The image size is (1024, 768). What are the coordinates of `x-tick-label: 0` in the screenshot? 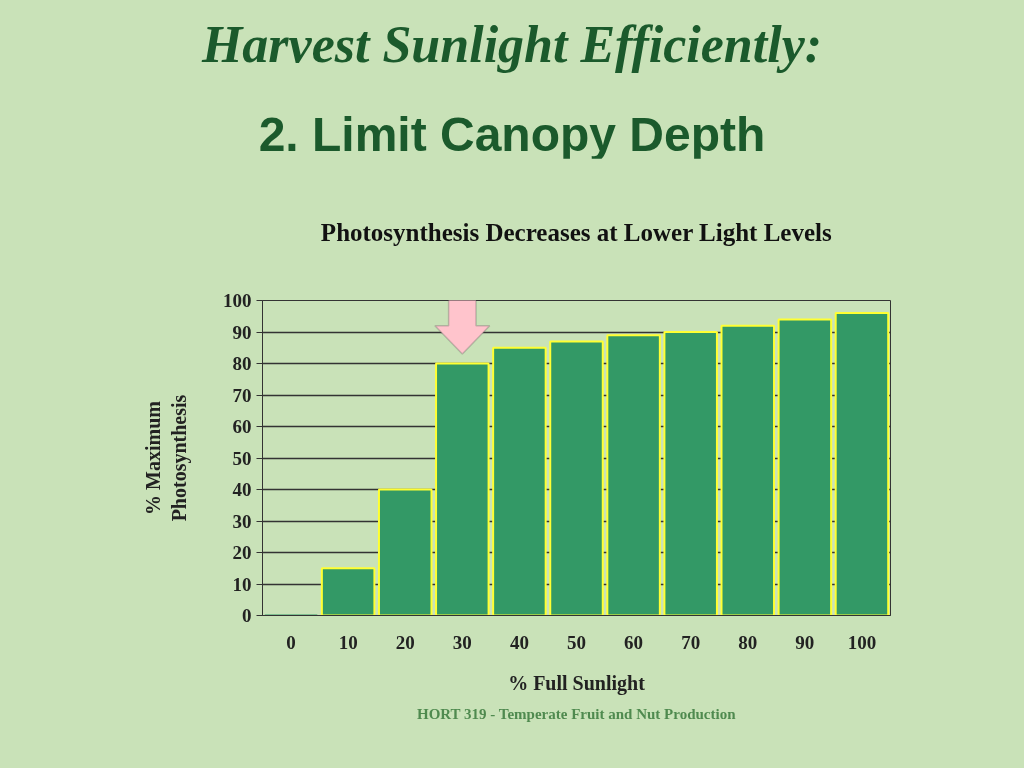 It's located at (291, 642).